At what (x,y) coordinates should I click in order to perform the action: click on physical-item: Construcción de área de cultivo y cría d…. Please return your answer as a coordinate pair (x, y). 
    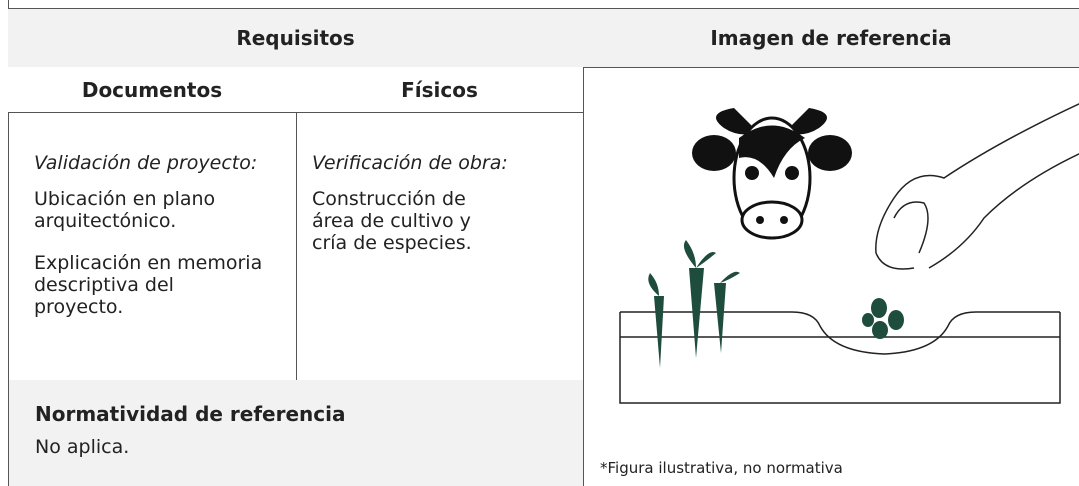
    Looking at the image, I should click on (392, 221).